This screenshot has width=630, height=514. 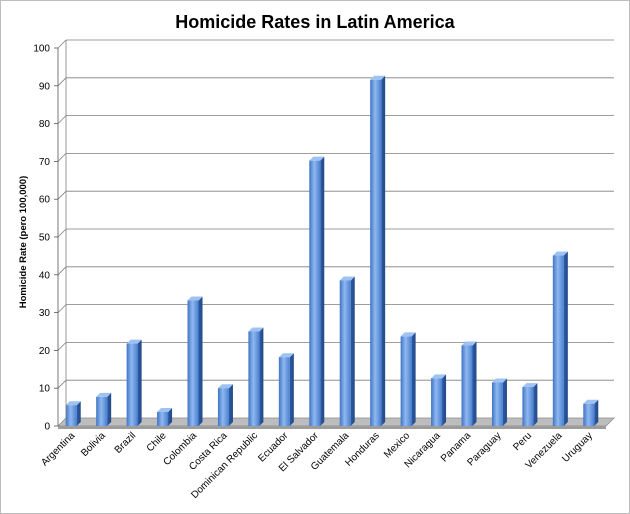 I want to click on y-tick-label: 40, so click(x=45, y=275).